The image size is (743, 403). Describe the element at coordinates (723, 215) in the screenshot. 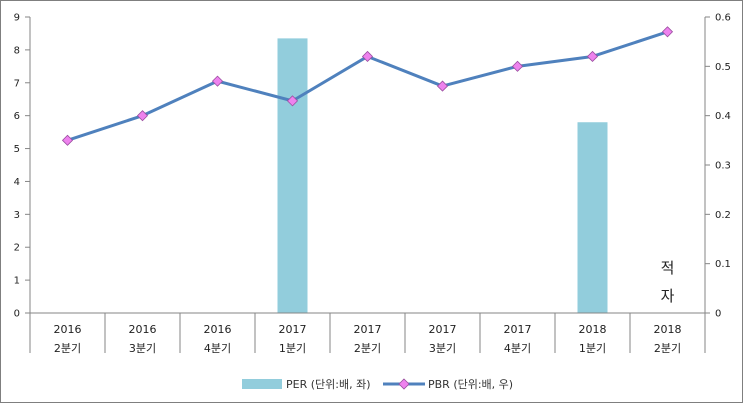

I see `y-right-tick-label: 0.2` at that location.